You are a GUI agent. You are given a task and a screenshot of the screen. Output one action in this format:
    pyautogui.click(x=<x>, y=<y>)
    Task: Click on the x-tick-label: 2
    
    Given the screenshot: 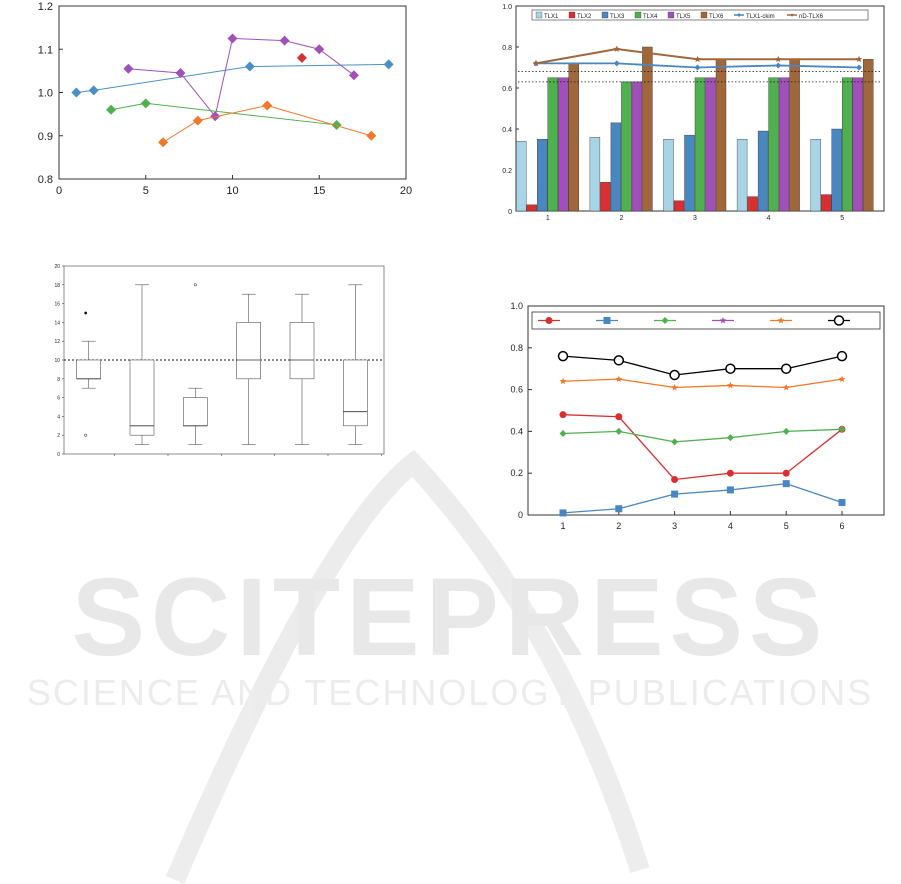 What is the action you would take?
    pyautogui.click(x=618, y=526)
    